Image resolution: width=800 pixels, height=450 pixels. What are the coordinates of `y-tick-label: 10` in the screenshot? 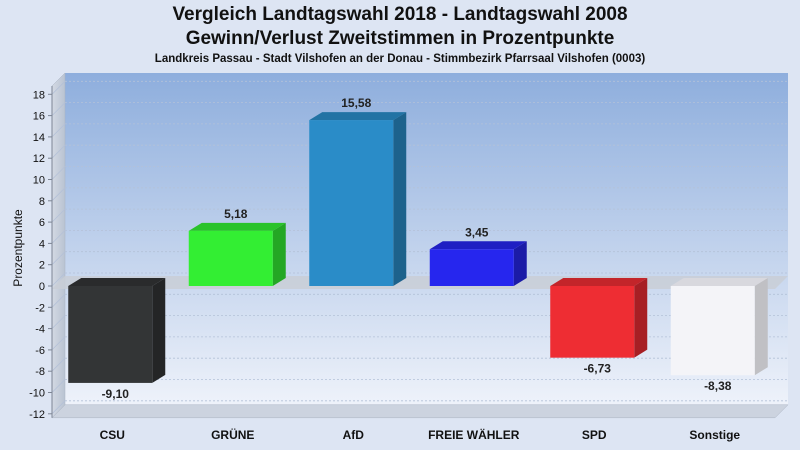 It's located at (39, 181).